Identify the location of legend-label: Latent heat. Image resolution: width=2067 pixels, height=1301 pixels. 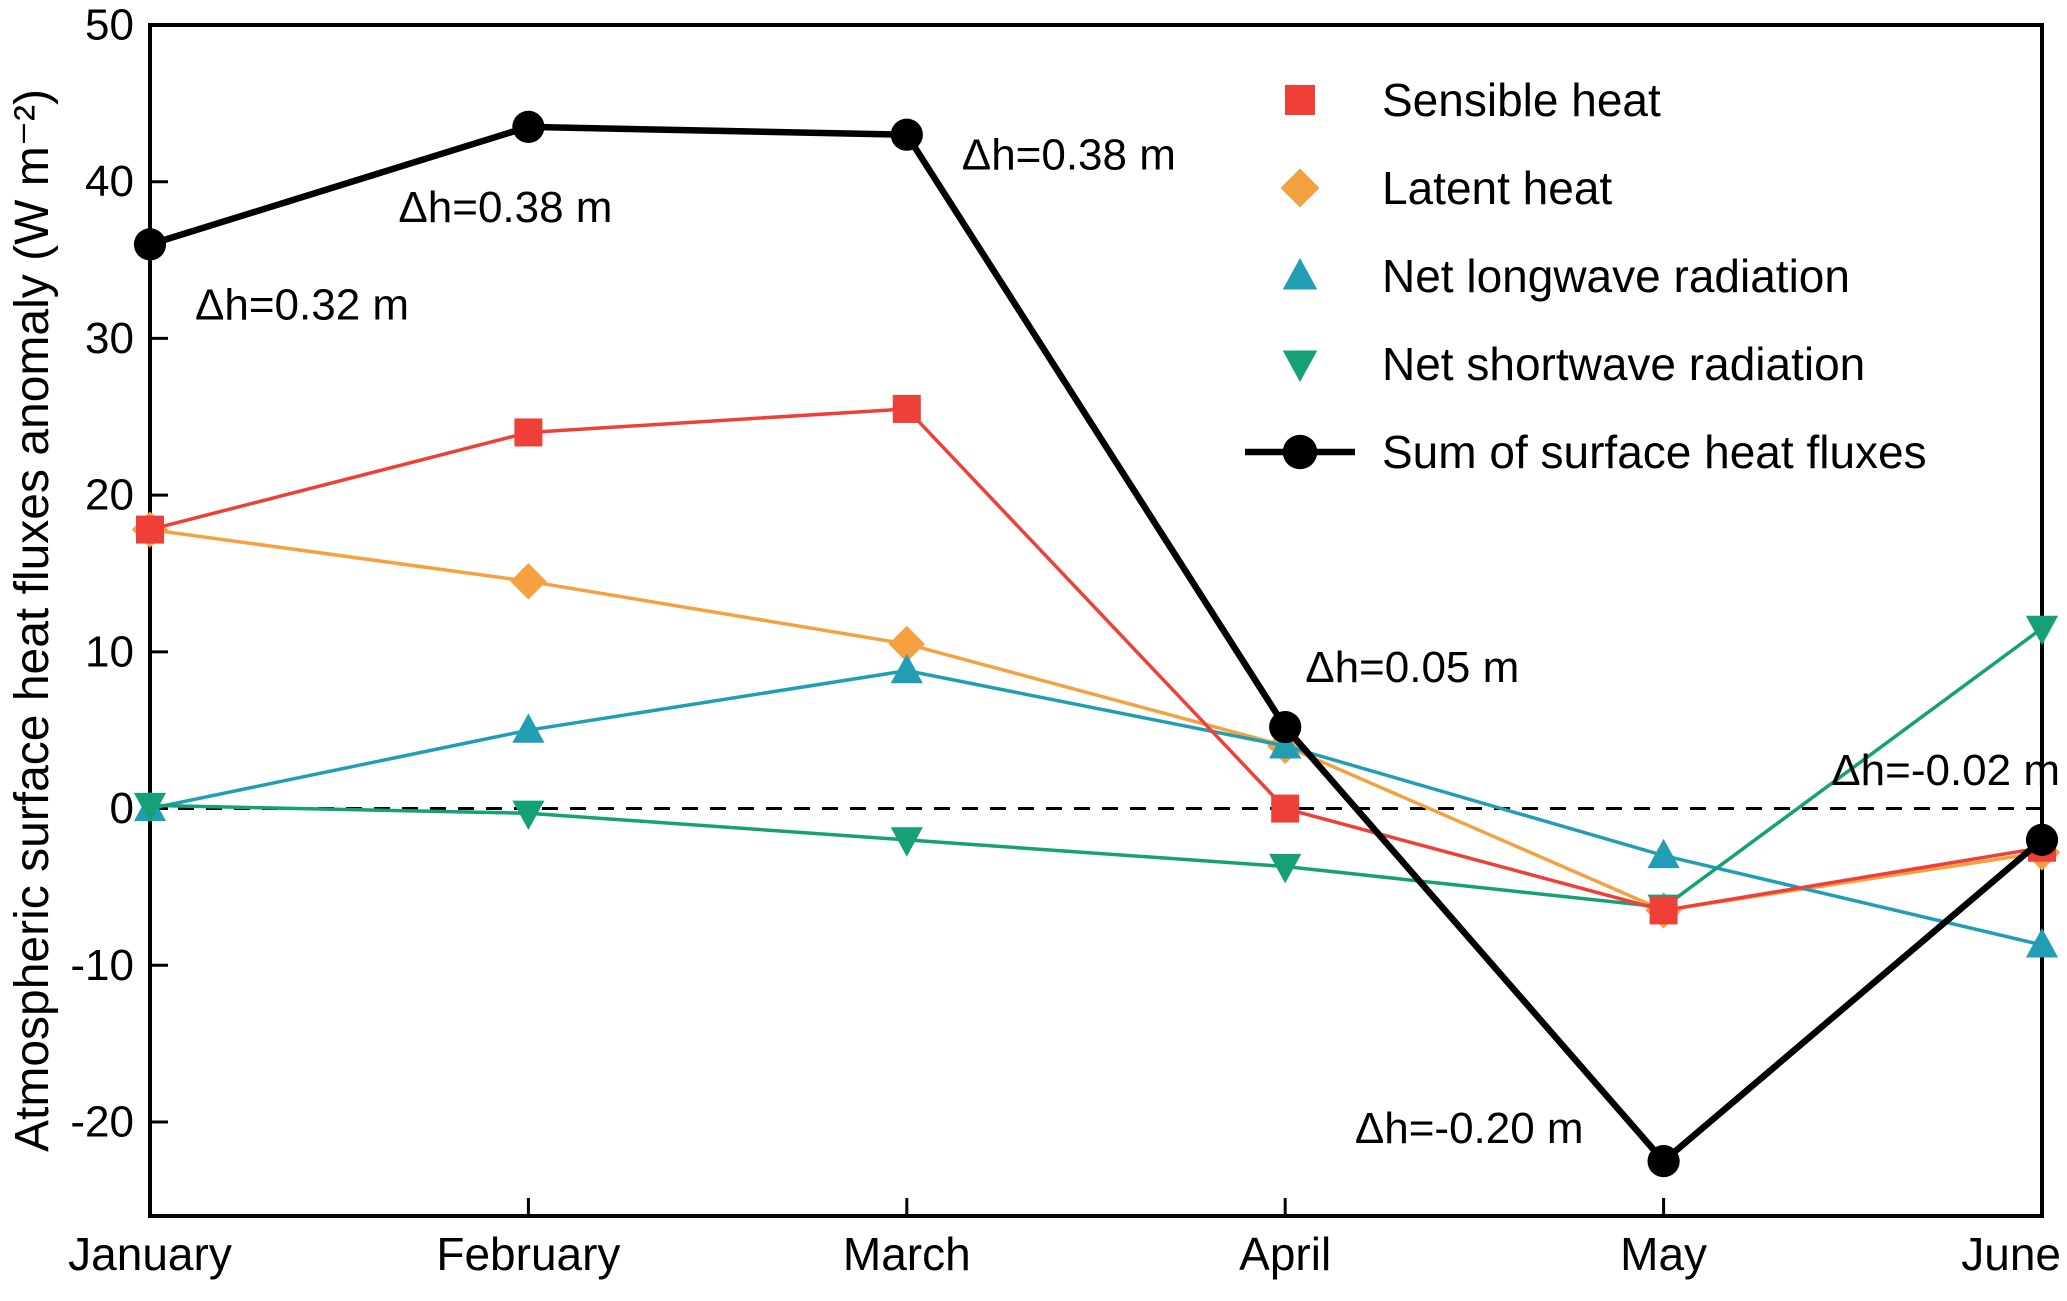
(1497, 188).